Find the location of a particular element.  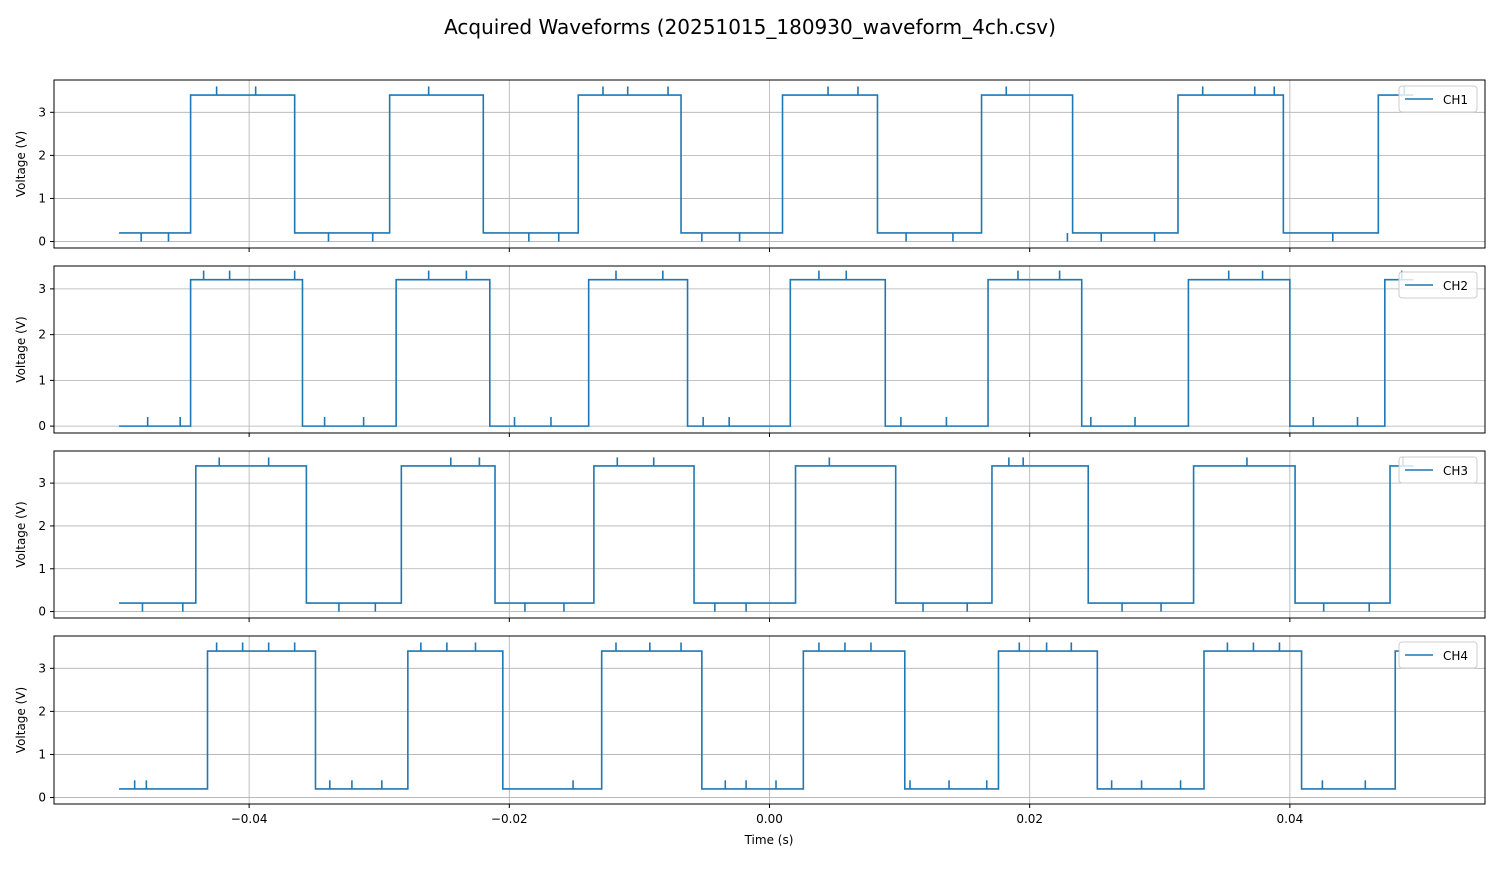

series-line-ch4 is located at coordinates (760, 720).